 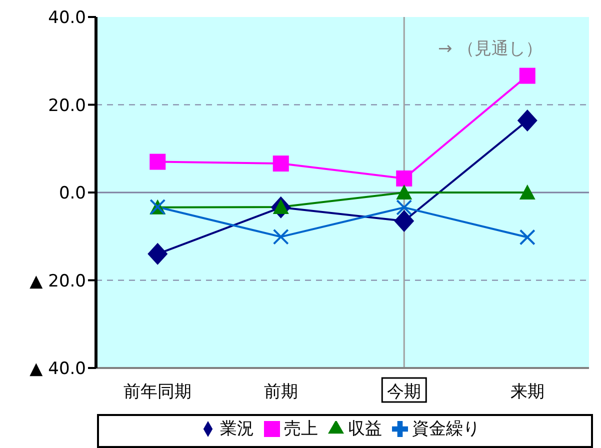 I want to click on y-tick-label: 20.0, so click(x=67, y=106).